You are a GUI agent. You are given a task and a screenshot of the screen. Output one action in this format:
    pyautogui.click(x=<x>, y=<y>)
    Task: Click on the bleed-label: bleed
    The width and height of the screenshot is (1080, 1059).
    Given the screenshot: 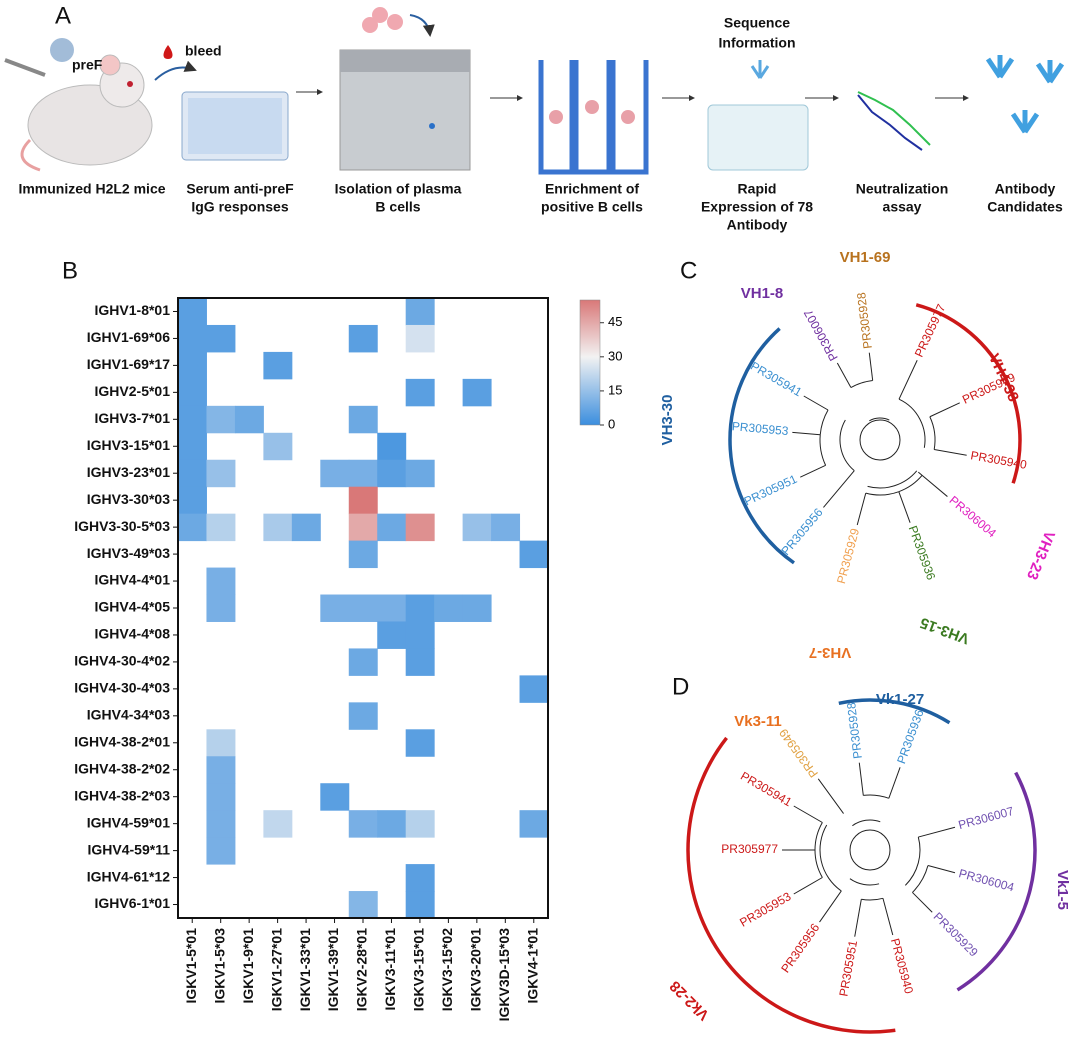 What is the action you would take?
    pyautogui.click(x=203, y=51)
    